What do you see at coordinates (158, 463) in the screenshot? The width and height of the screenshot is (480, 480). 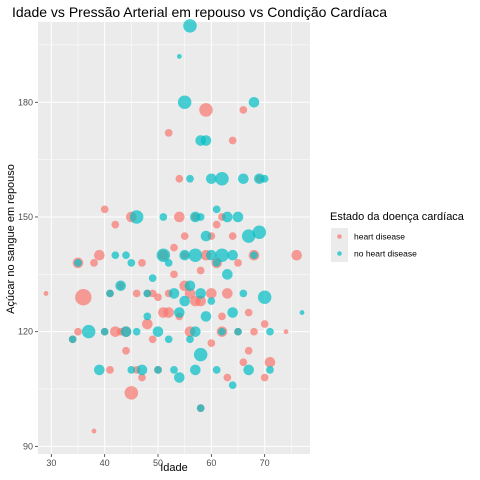 I see `x-tick-label: 50` at bounding box center [158, 463].